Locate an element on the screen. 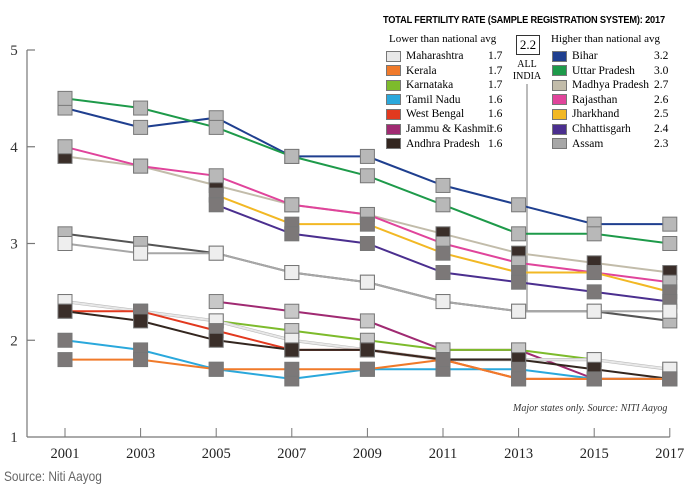 This screenshot has width=697, height=492. legend-item-rajasthan: Rajasthan 2.6 is located at coordinates (610, 100).